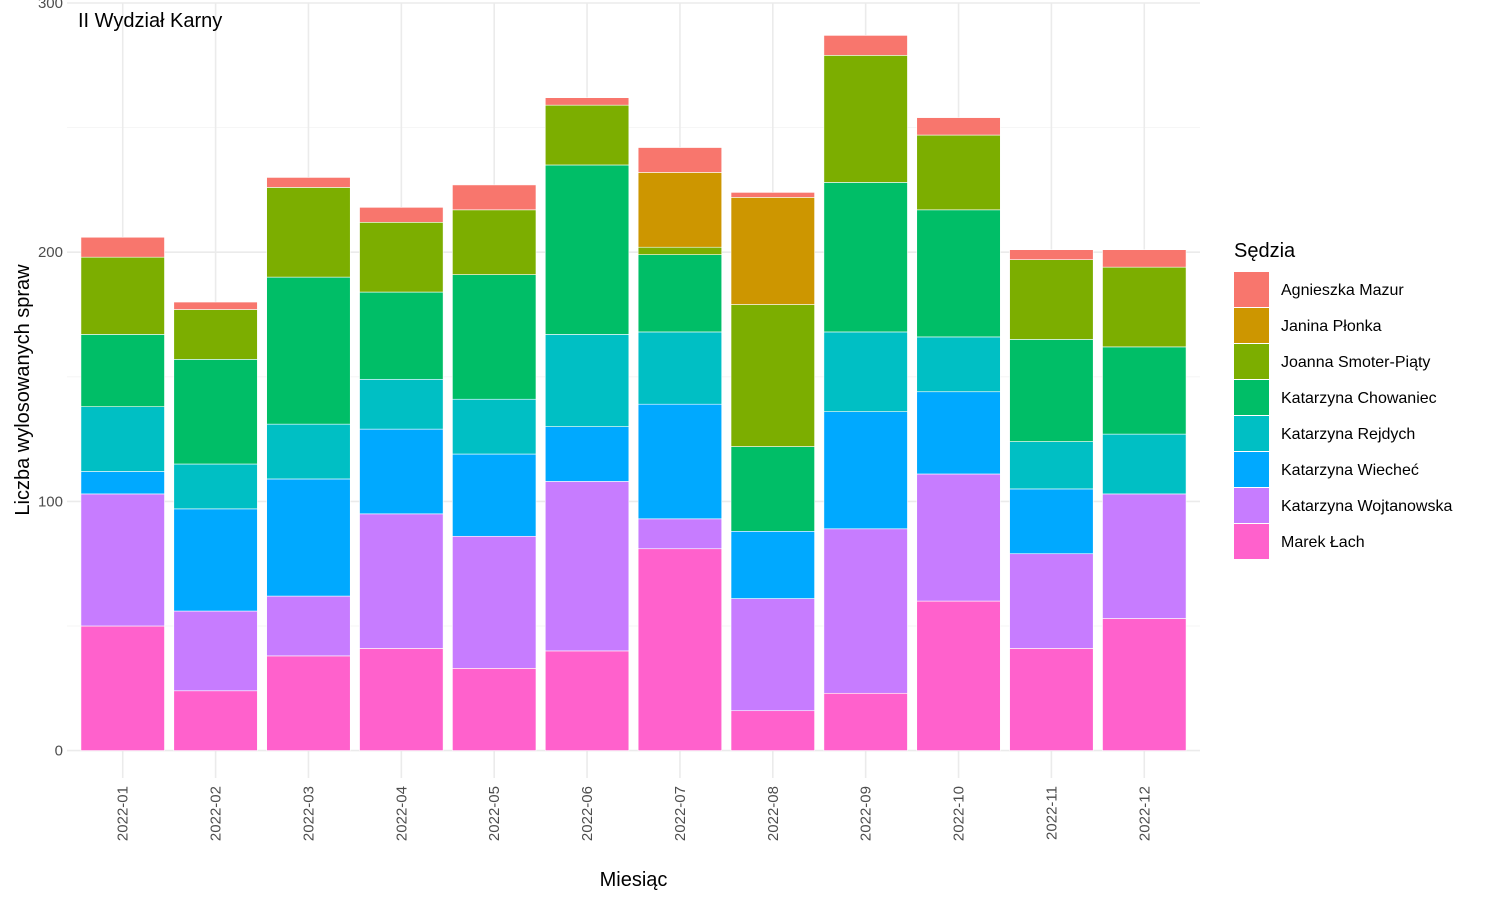  I want to click on legend-label: Joanna Smoter-Piąty, so click(1355, 362).